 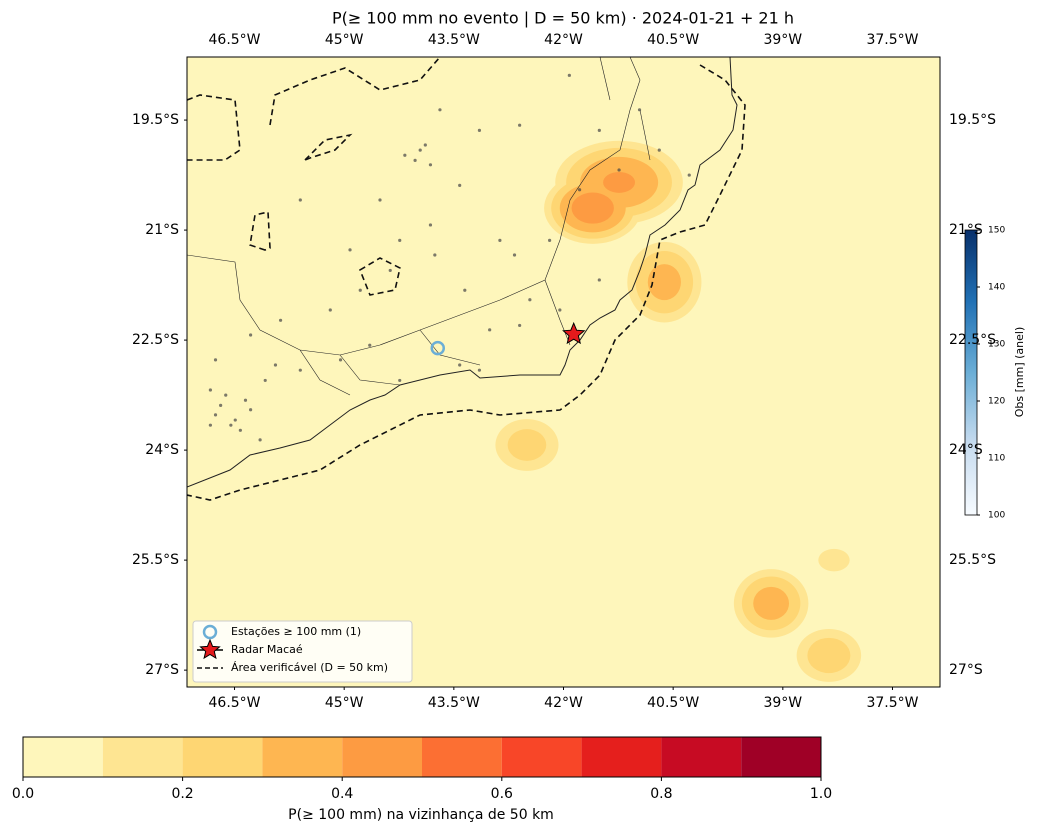 I want to click on obs-colorbar-tick-label: 120, so click(x=996, y=402).